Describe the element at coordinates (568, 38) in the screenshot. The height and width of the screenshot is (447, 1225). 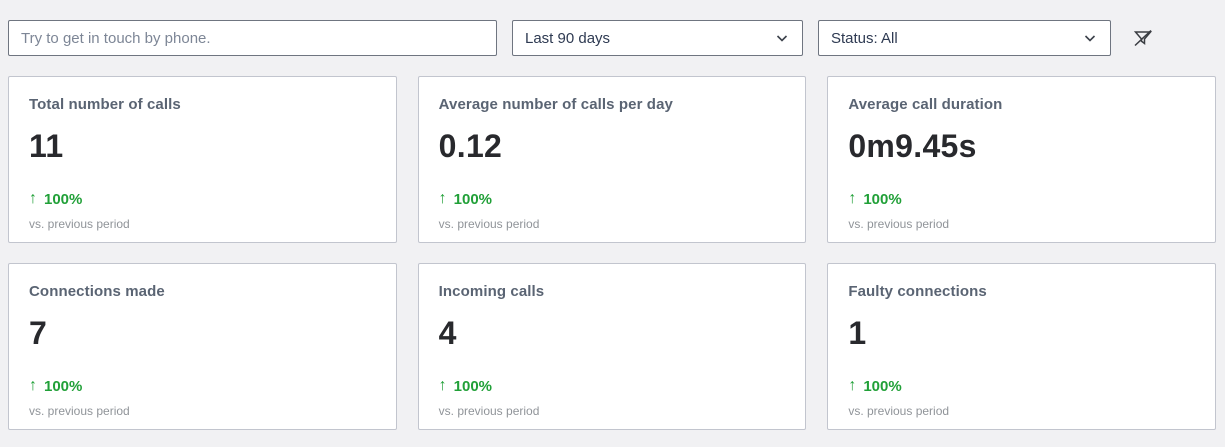
I see `date-range-value: Last 90 days` at that location.